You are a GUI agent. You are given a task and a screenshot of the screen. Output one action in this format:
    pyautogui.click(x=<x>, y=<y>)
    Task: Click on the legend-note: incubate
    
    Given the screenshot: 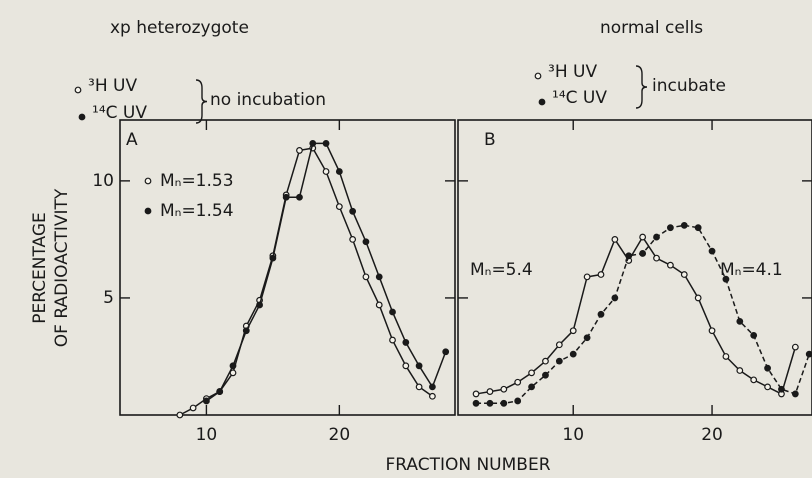 What is the action you would take?
    pyautogui.click(x=689, y=86)
    